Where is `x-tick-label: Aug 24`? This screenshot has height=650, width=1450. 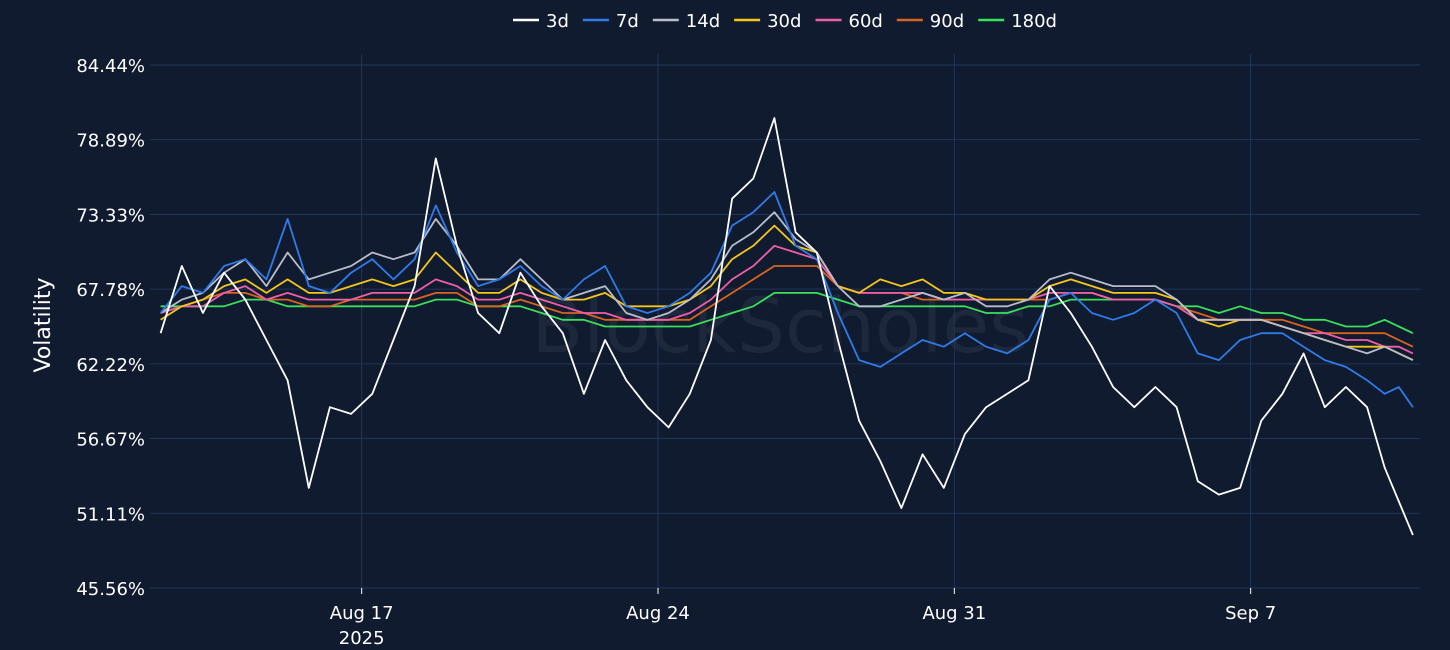
x-tick-label: Aug 24 is located at coordinates (658, 613).